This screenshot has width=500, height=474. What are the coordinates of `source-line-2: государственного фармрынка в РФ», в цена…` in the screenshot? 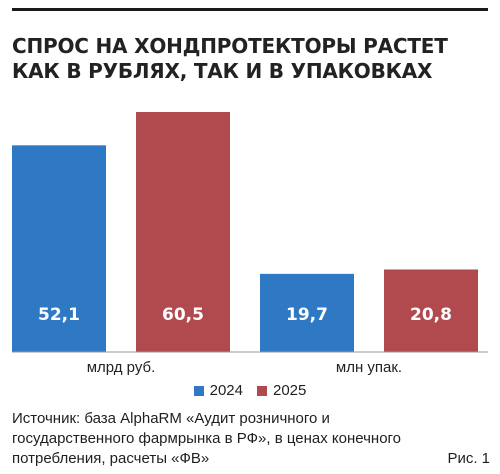 It's located at (207, 438).